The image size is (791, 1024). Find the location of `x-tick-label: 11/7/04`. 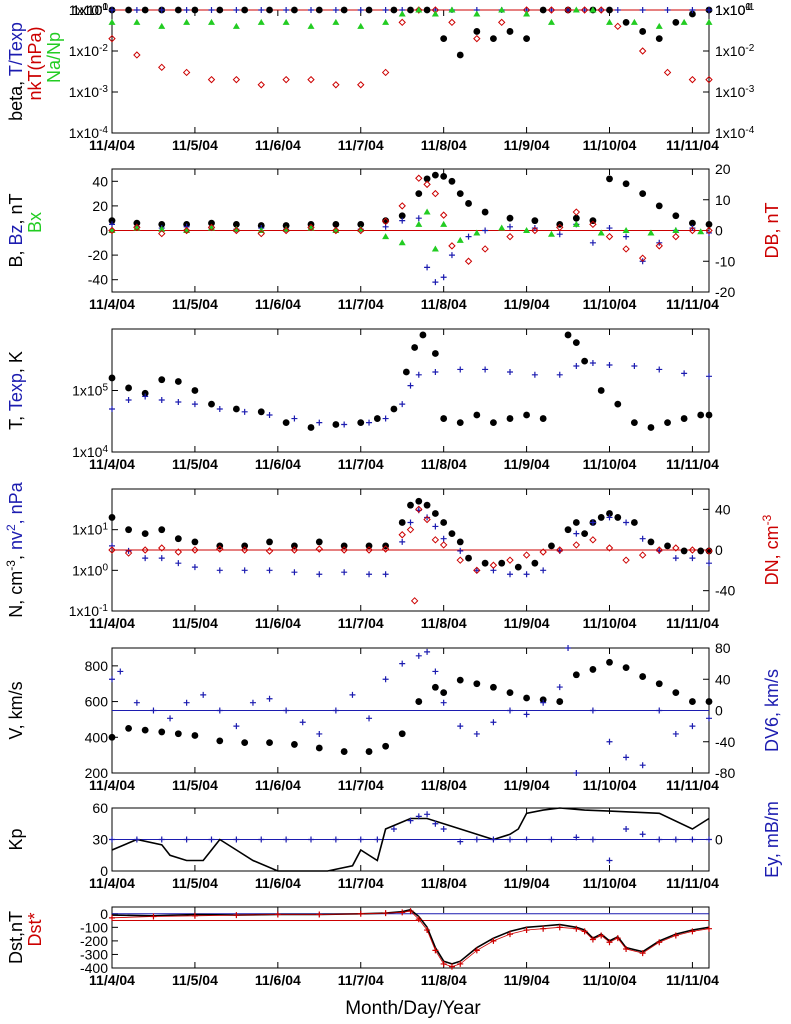

x-tick-label: 11/7/04 is located at coordinates (361, 980).